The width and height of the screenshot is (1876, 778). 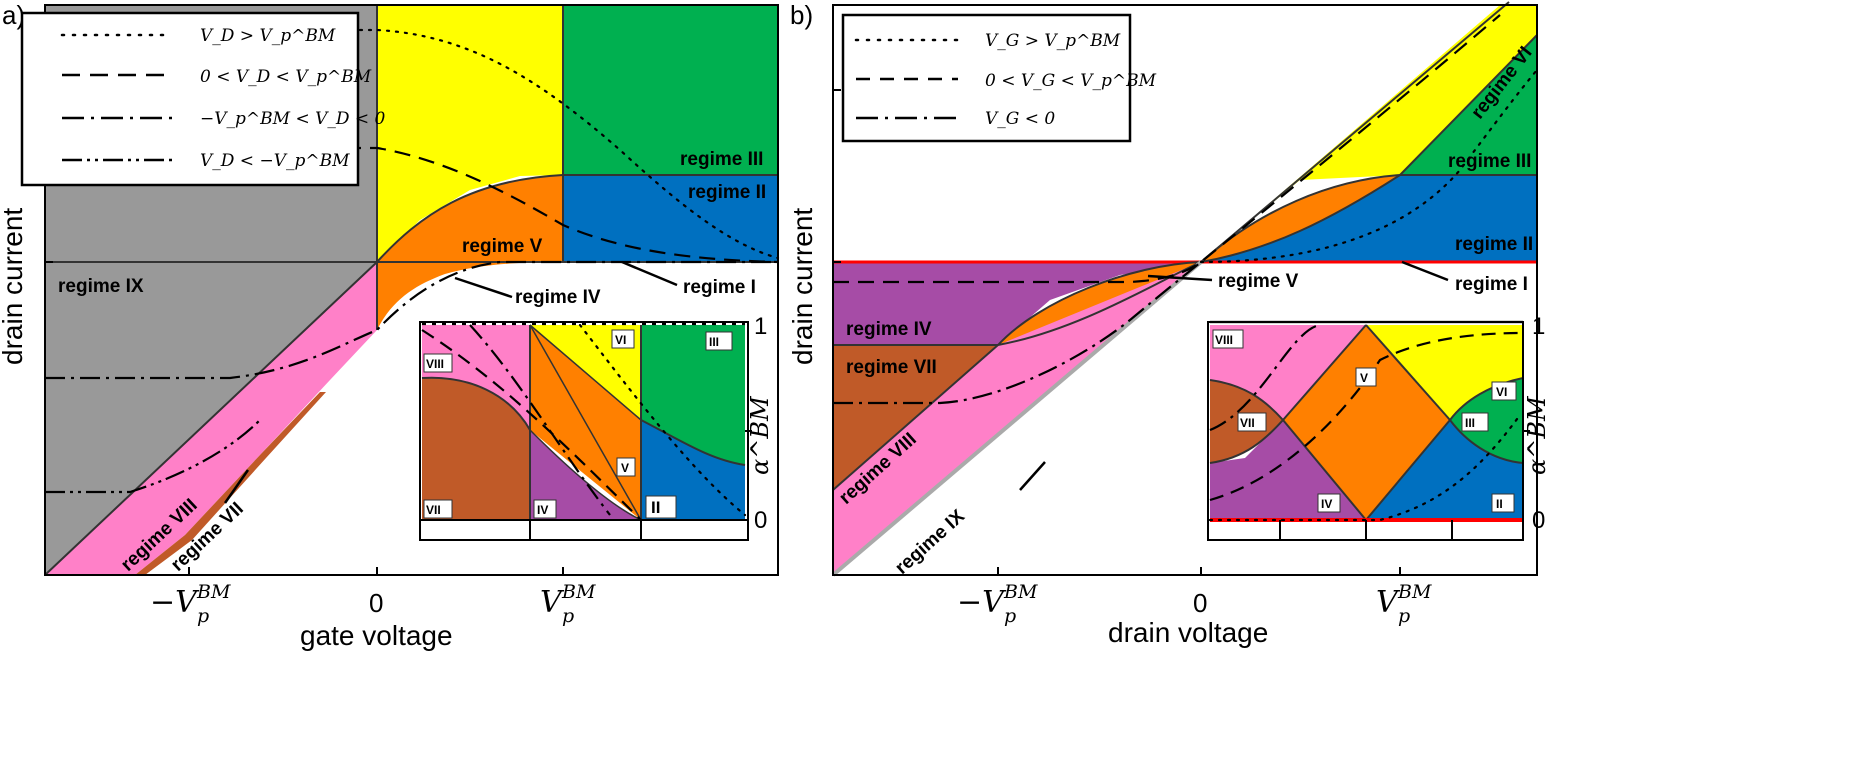 What do you see at coordinates (203, 616) in the screenshot?
I see `panel-a-xtick-neg-sub: p` at bounding box center [203, 616].